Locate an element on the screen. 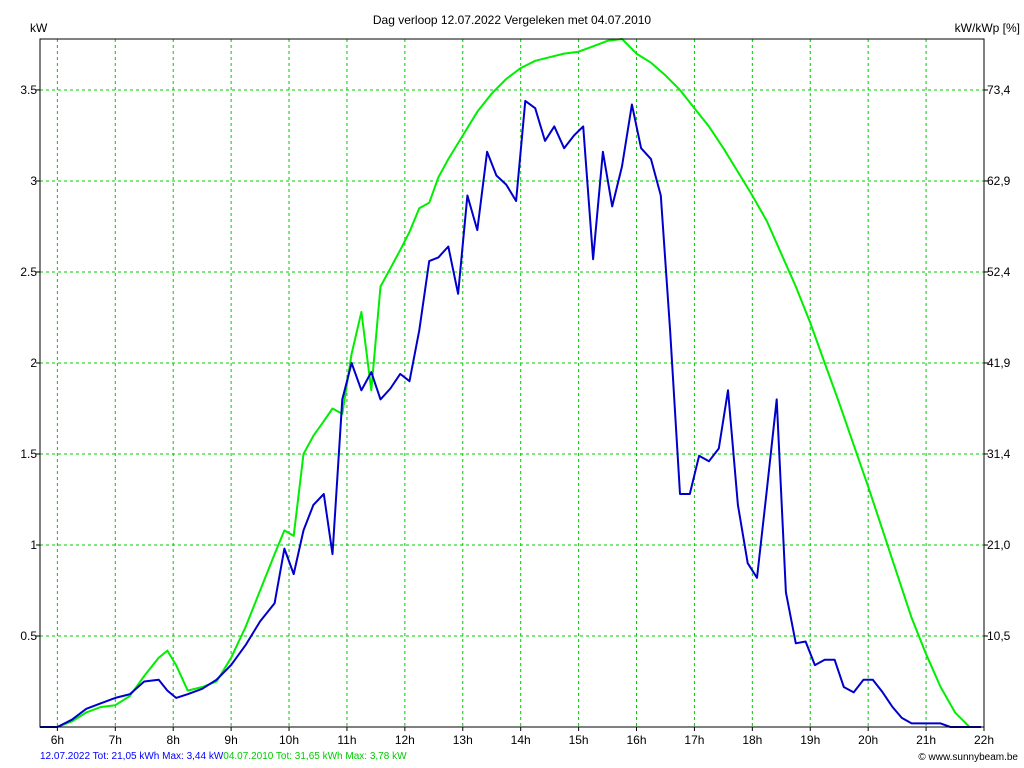  y-axis-left-label: kW is located at coordinates (39, 28).